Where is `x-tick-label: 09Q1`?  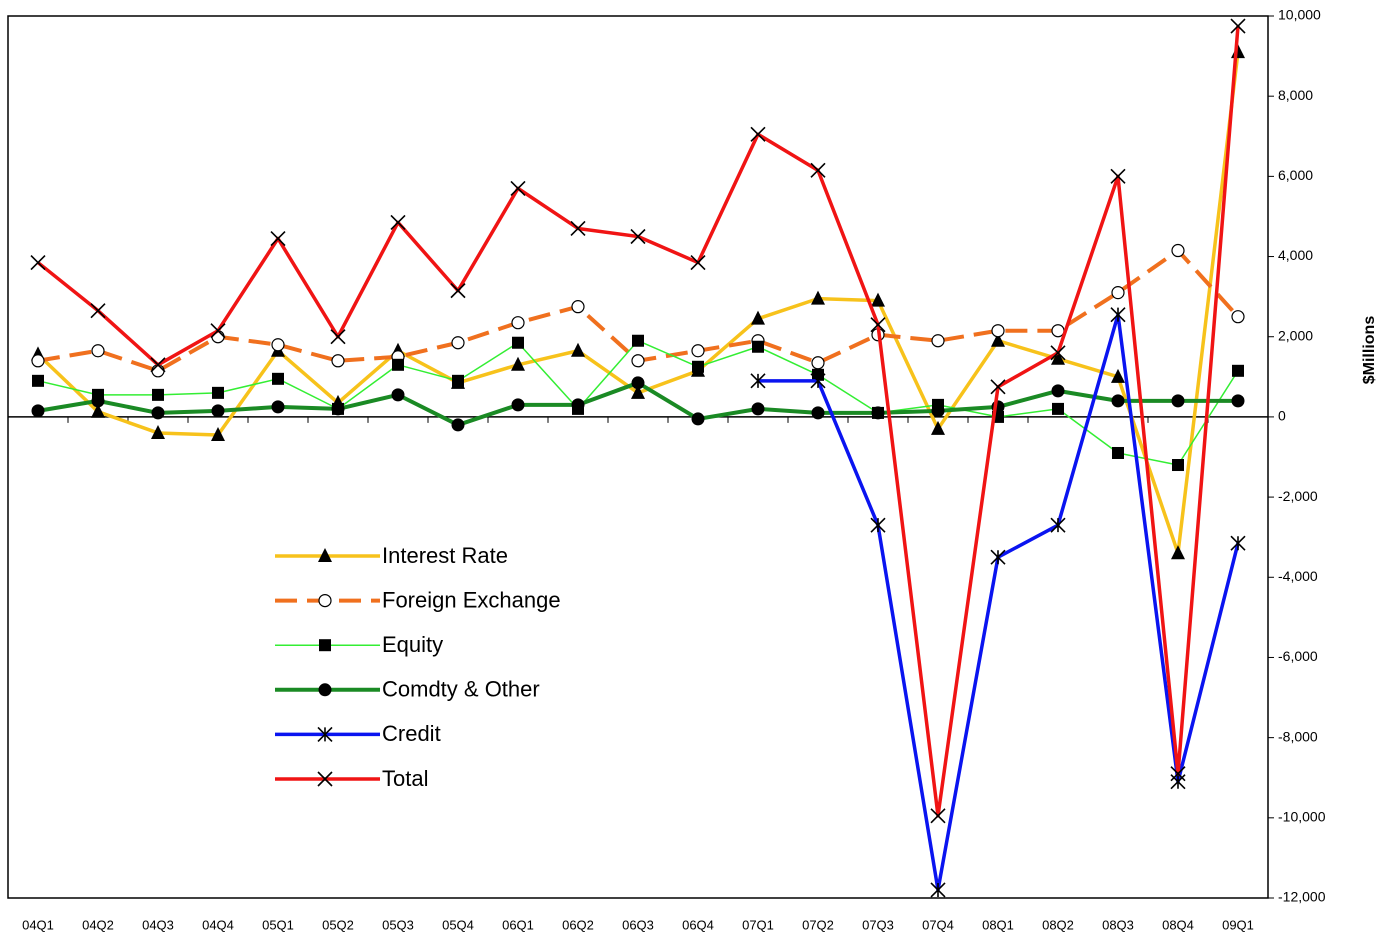 x-tick-label: 09Q1 is located at coordinates (1238, 924).